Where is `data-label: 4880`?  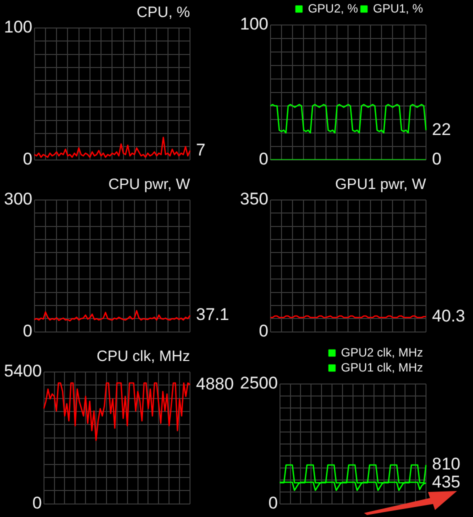 data-label: 4880 is located at coordinates (215, 384).